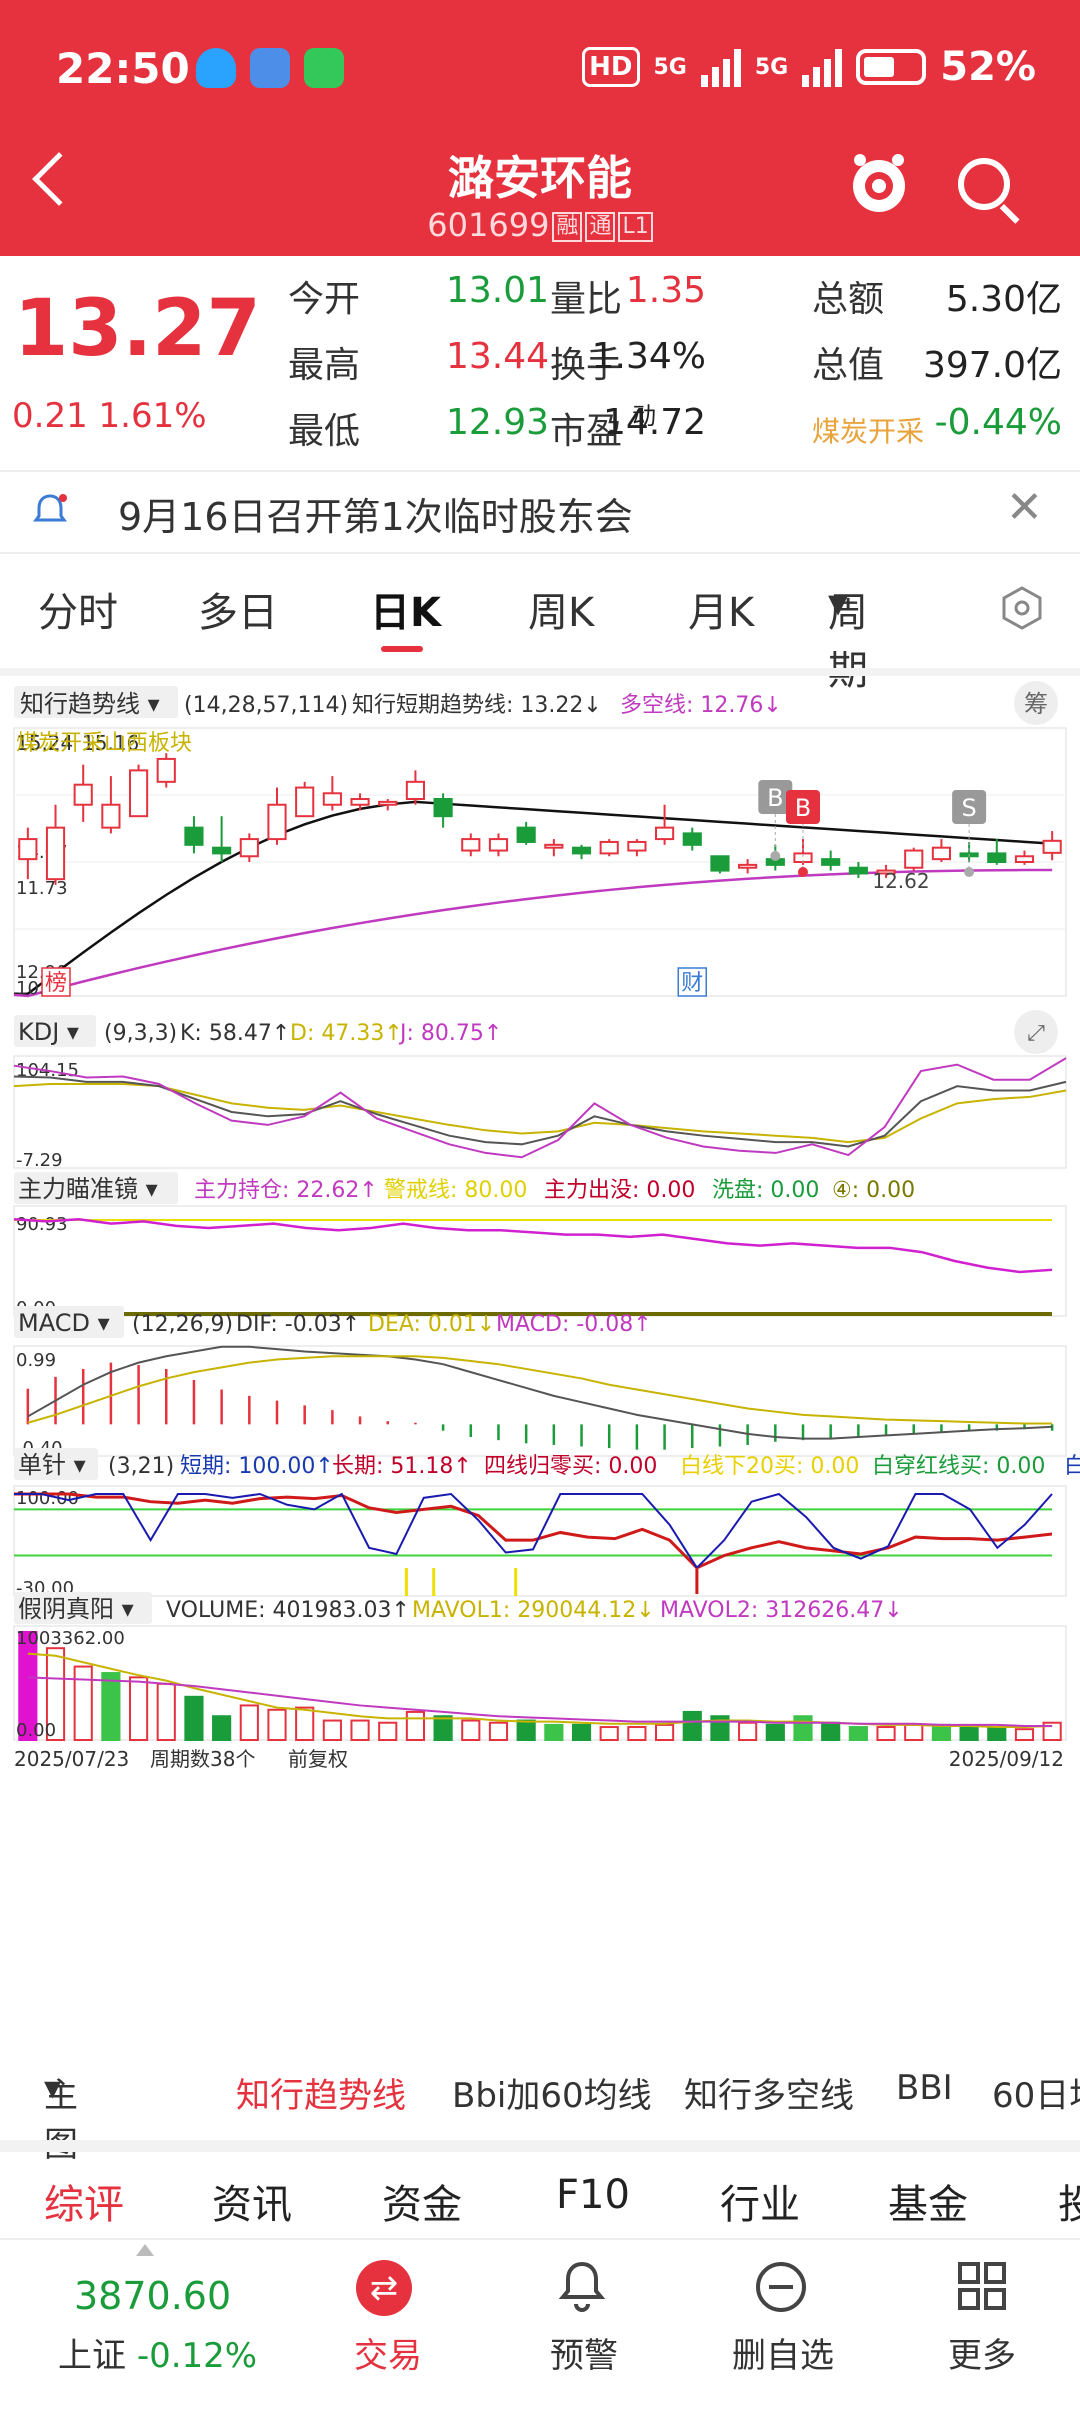 This screenshot has height=2412, width=1080. Describe the element at coordinates (540, 1541) in the screenshot. I see `danzhen-frame` at that location.